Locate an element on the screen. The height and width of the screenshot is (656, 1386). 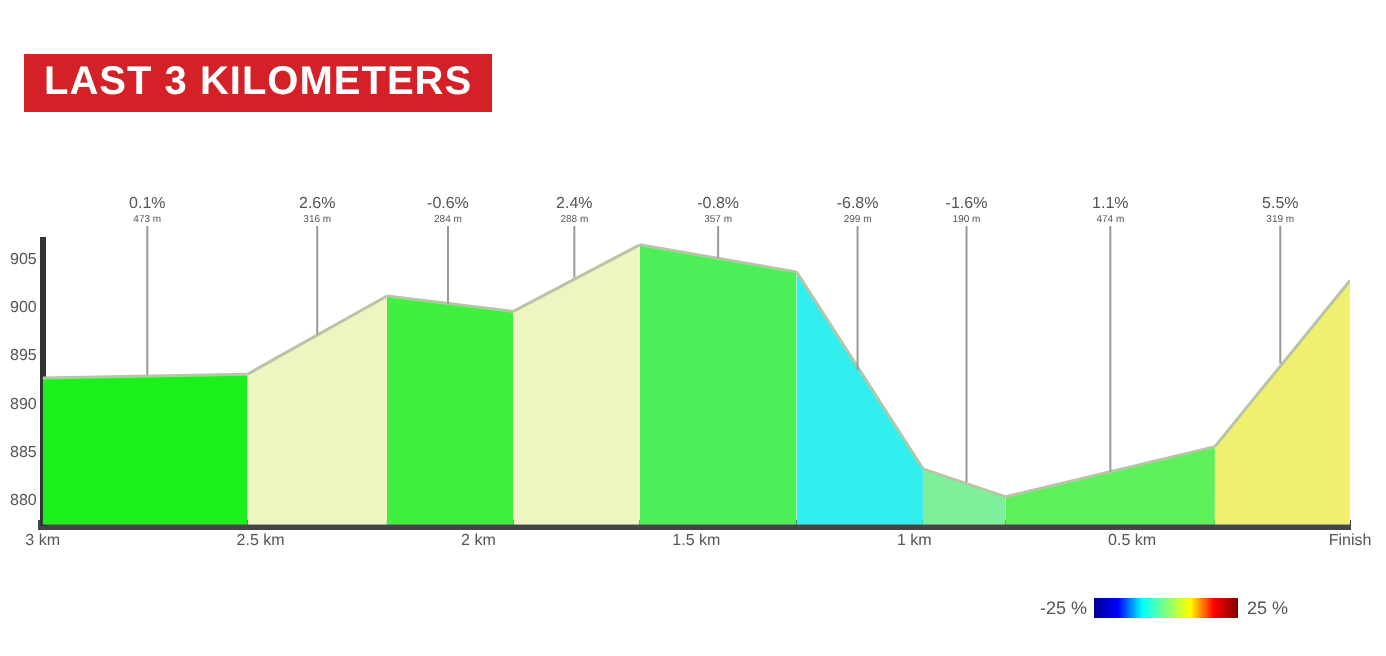
y-tick-label: 900 is located at coordinates (23, 306).